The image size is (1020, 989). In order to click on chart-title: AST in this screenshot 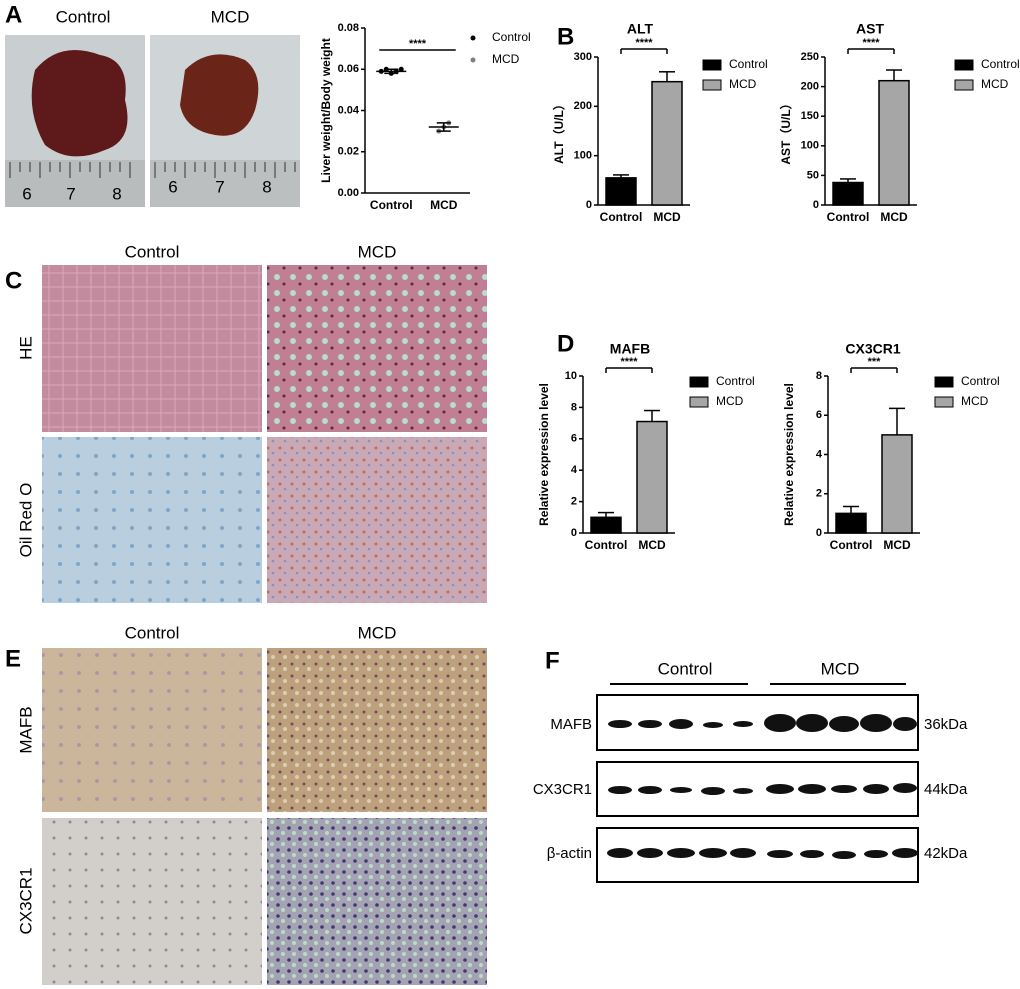, I will do `click(870, 29)`.